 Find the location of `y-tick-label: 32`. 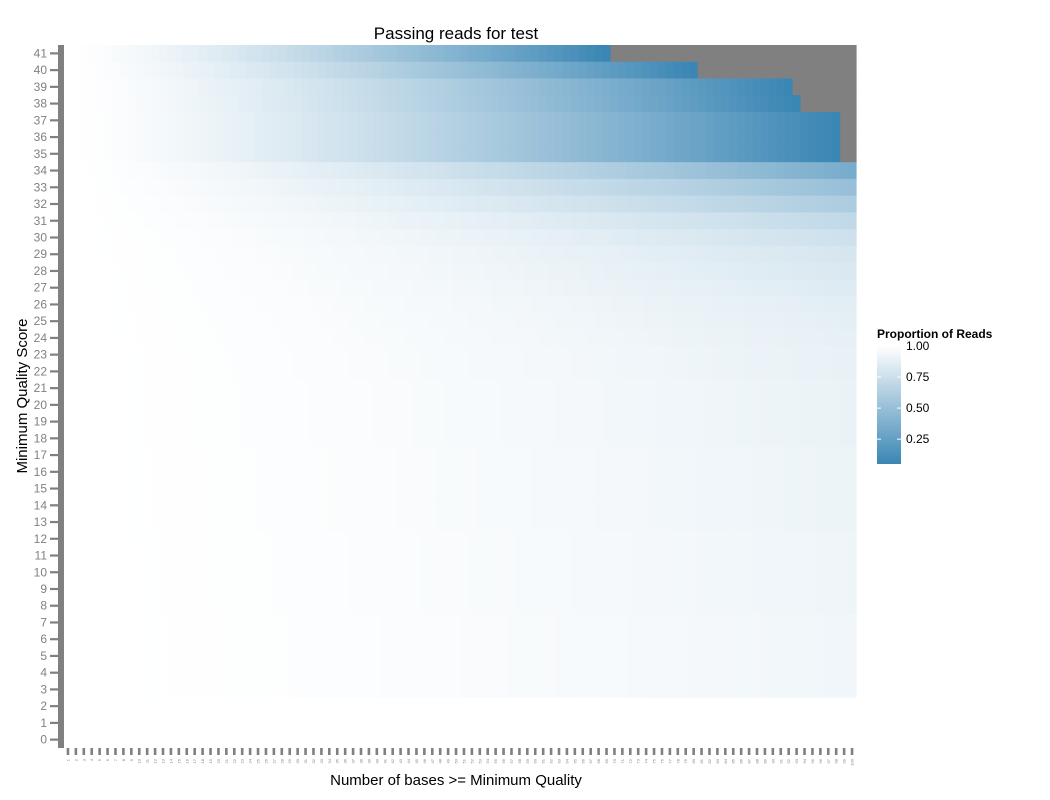

y-tick-label: 32 is located at coordinates (41, 204).